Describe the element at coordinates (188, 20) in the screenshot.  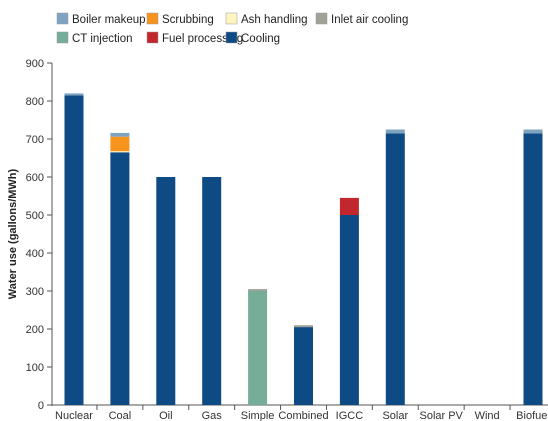
I see `legend-label: Scrubbing` at that location.